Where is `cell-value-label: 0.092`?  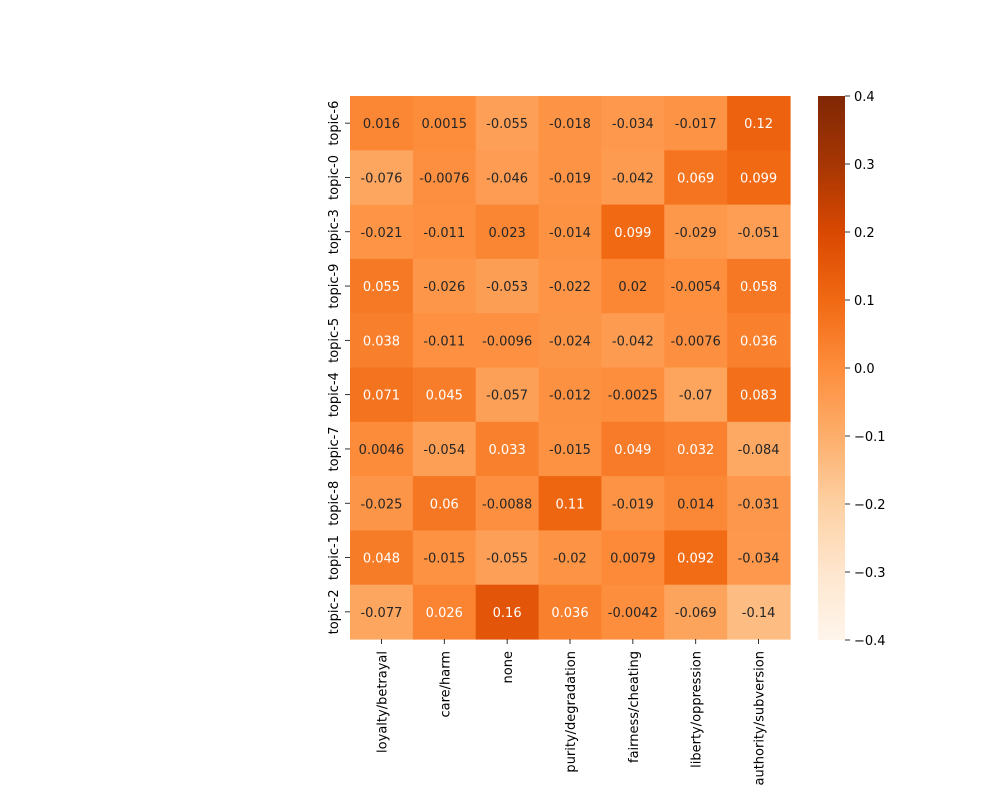 cell-value-label: 0.092 is located at coordinates (695, 559).